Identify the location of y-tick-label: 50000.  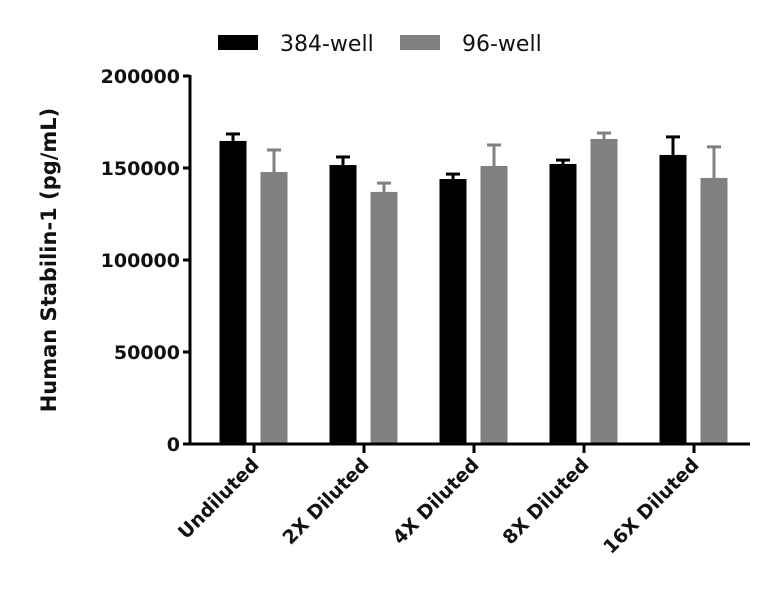
(147, 353).